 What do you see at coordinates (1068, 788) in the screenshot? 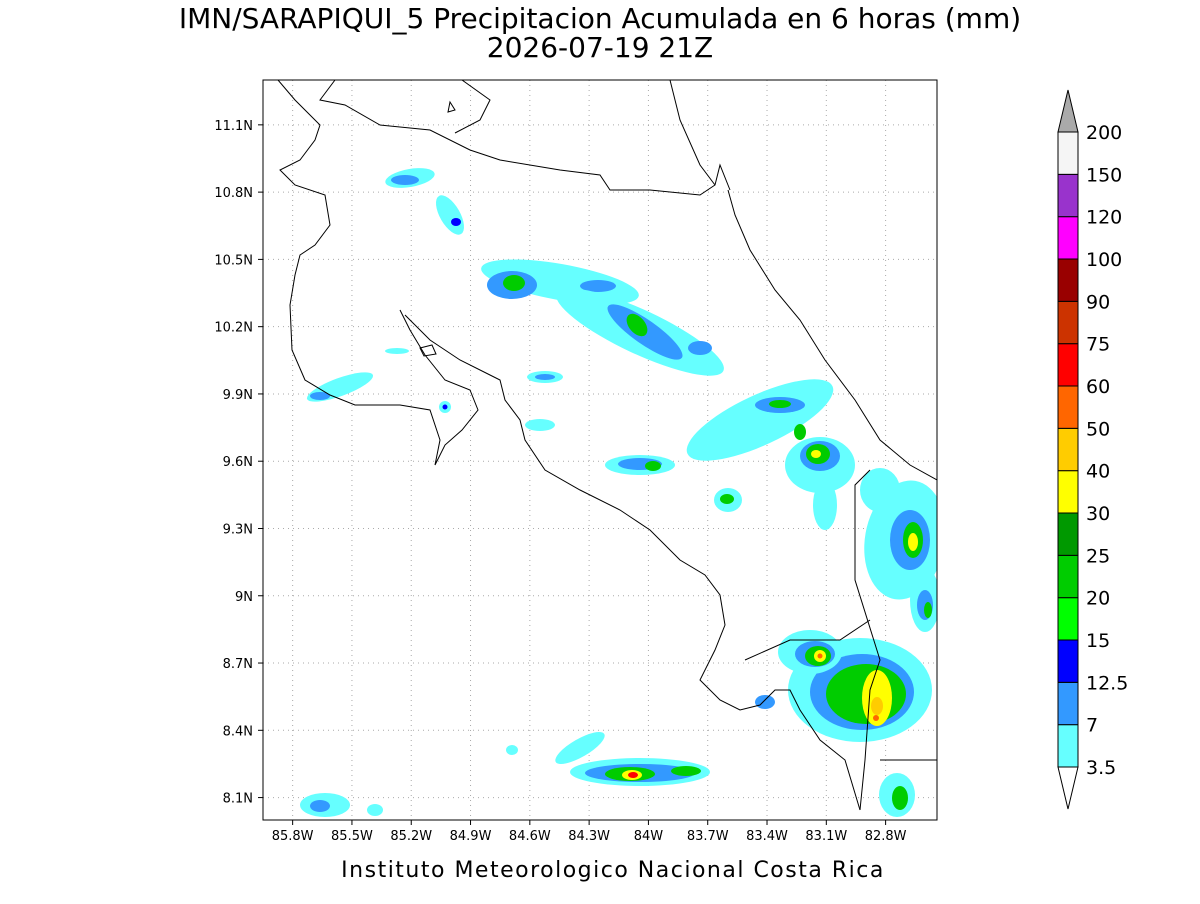
I see `colorbar-under` at bounding box center [1068, 788].